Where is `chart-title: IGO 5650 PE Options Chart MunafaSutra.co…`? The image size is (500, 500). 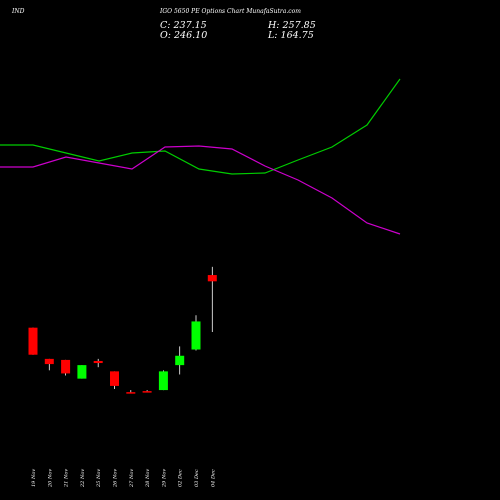 chart-title: IGO 5650 PE Options Chart MunafaSutra.co… is located at coordinates (230, 11).